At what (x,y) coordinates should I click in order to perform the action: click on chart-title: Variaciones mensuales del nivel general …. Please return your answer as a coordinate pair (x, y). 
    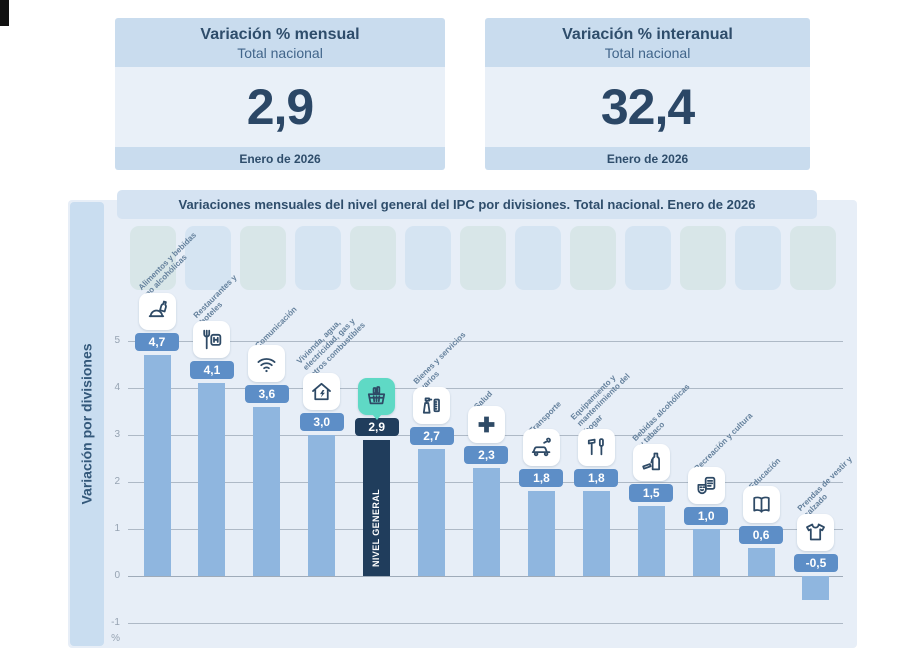
    Looking at the image, I should click on (467, 204).